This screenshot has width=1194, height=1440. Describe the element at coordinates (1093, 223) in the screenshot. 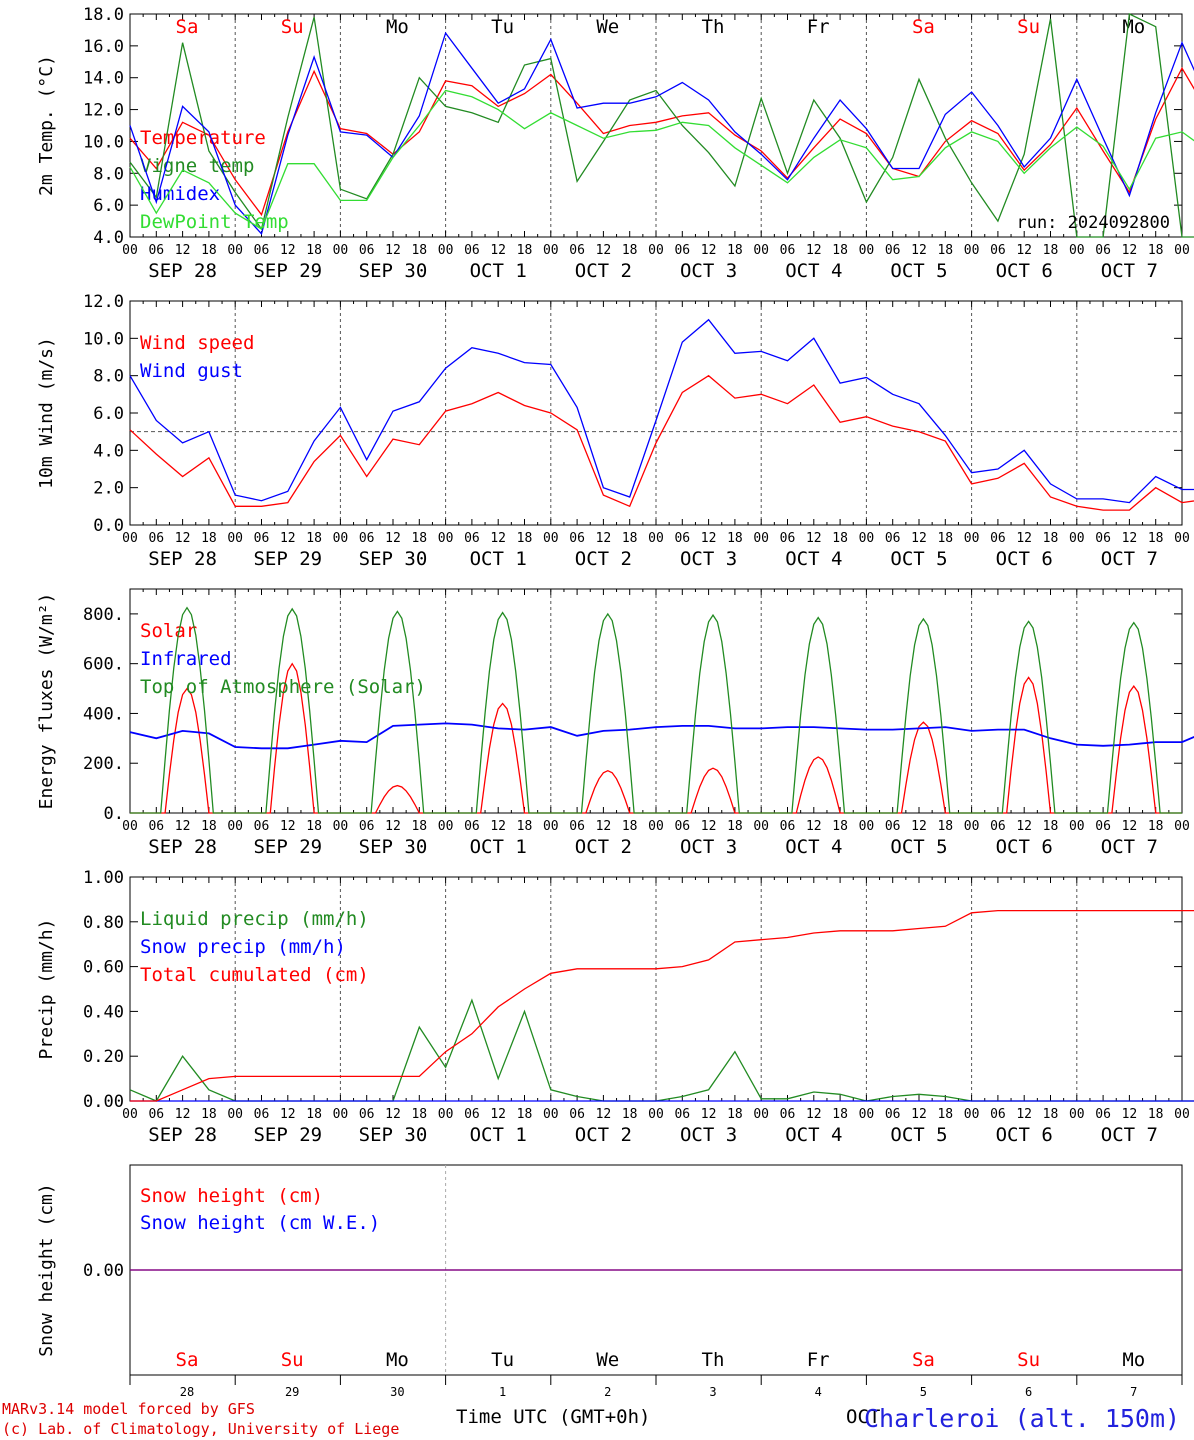

I see `panel-0-run-annotation: run: 2024092800` at that location.